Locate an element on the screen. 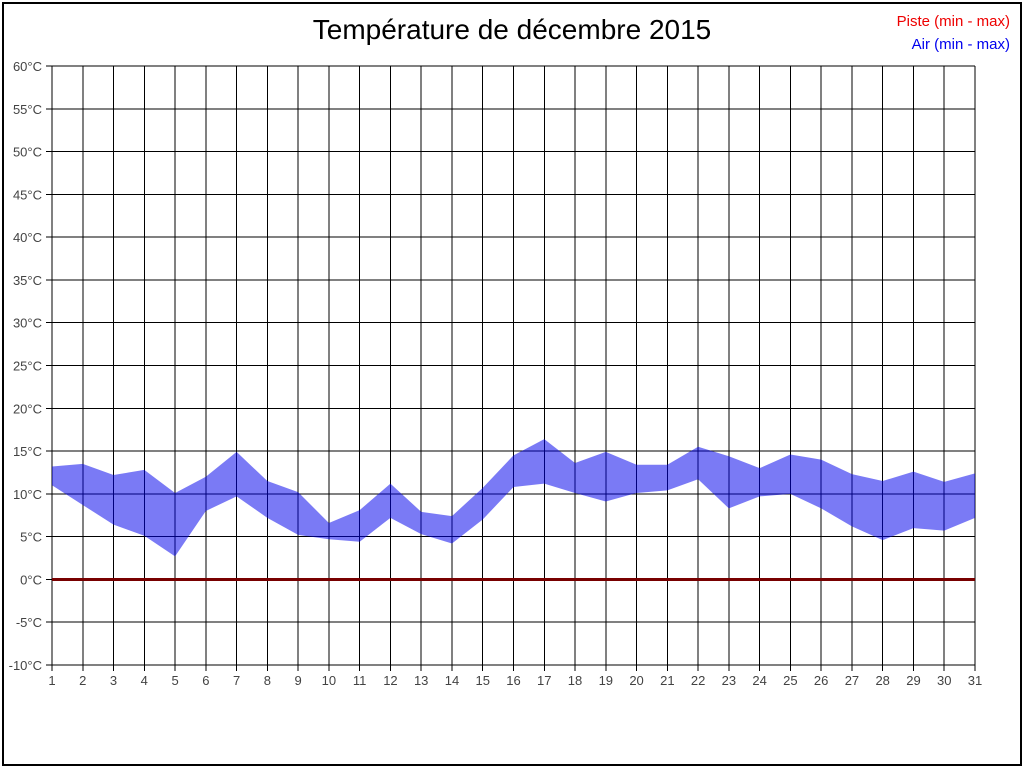  x-tick-label: 3 is located at coordinates (113, 680).